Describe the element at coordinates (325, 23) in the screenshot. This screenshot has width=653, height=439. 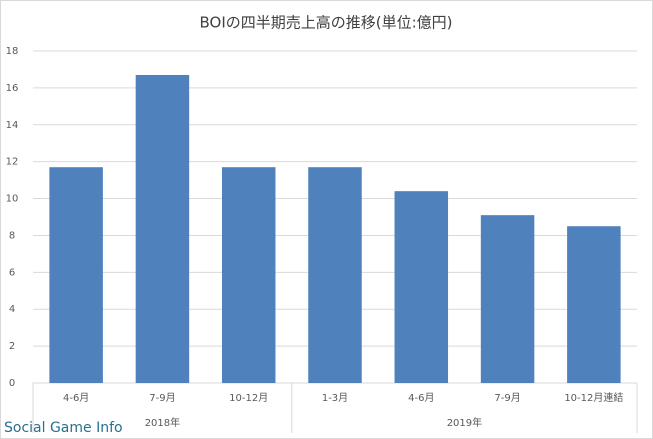
I see `chart-title: BOIの四半期売上高の推移(単位:億円)` at that location.